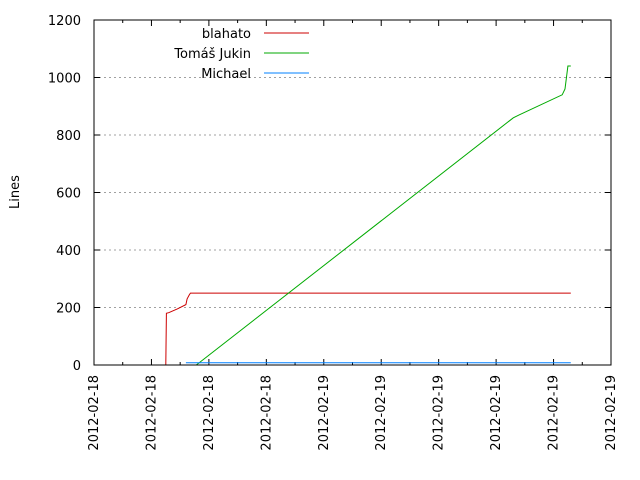  I want to click on legend-label: blahato, so click(226, 34).